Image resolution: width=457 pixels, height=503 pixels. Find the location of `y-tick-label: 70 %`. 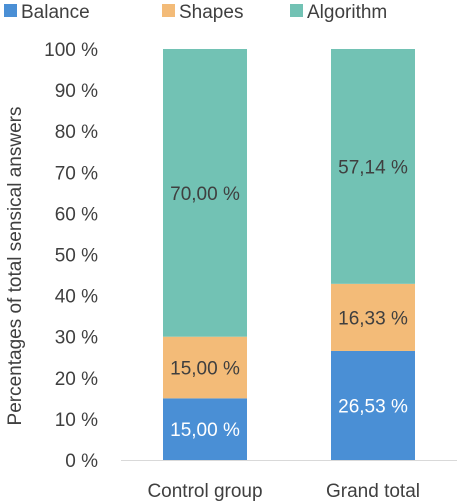

y-tick-label: 70 % is located at coordinates (76, 173).